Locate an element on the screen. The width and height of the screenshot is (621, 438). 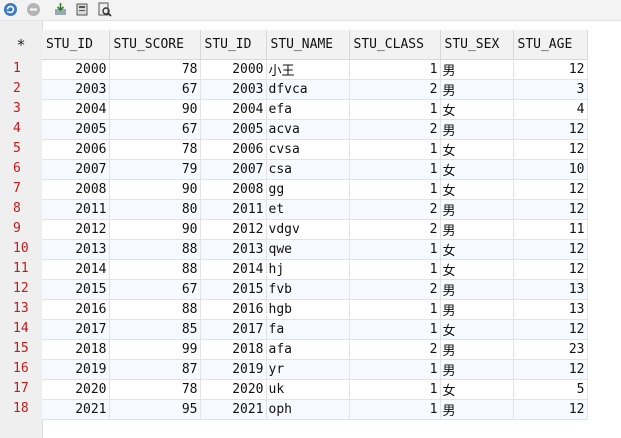
cell-stu-id: 2015 is located at coordinates (76, 289).